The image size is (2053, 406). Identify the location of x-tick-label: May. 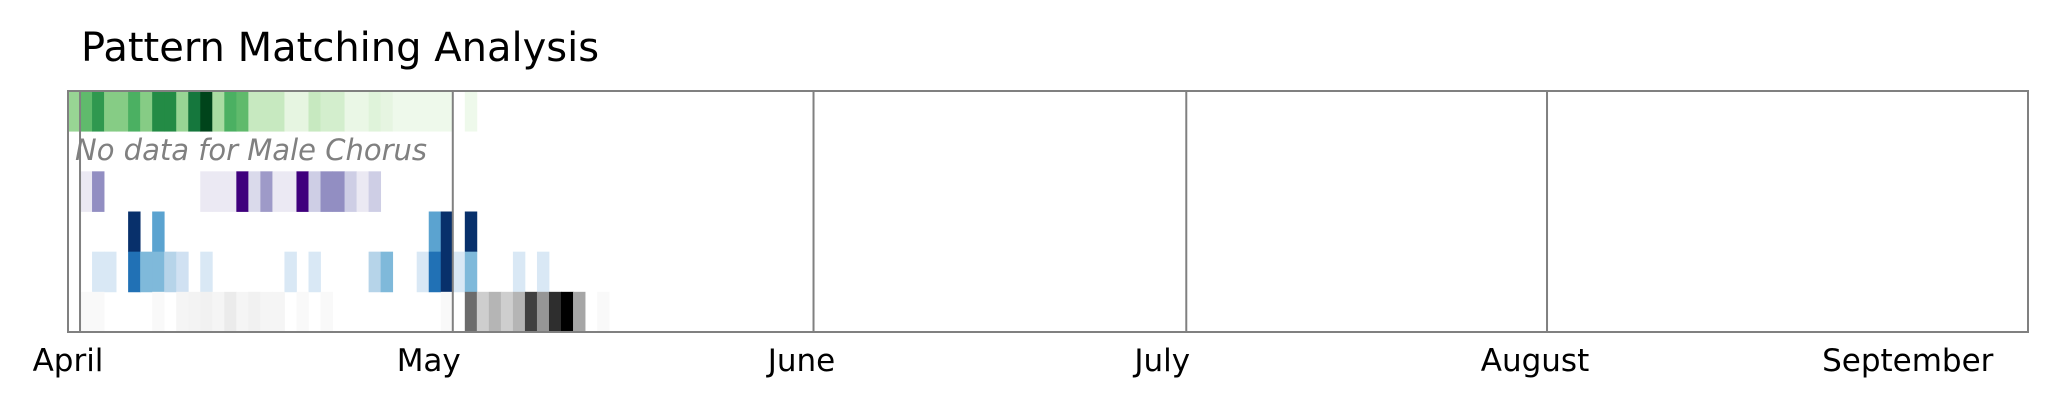
(429, 361).